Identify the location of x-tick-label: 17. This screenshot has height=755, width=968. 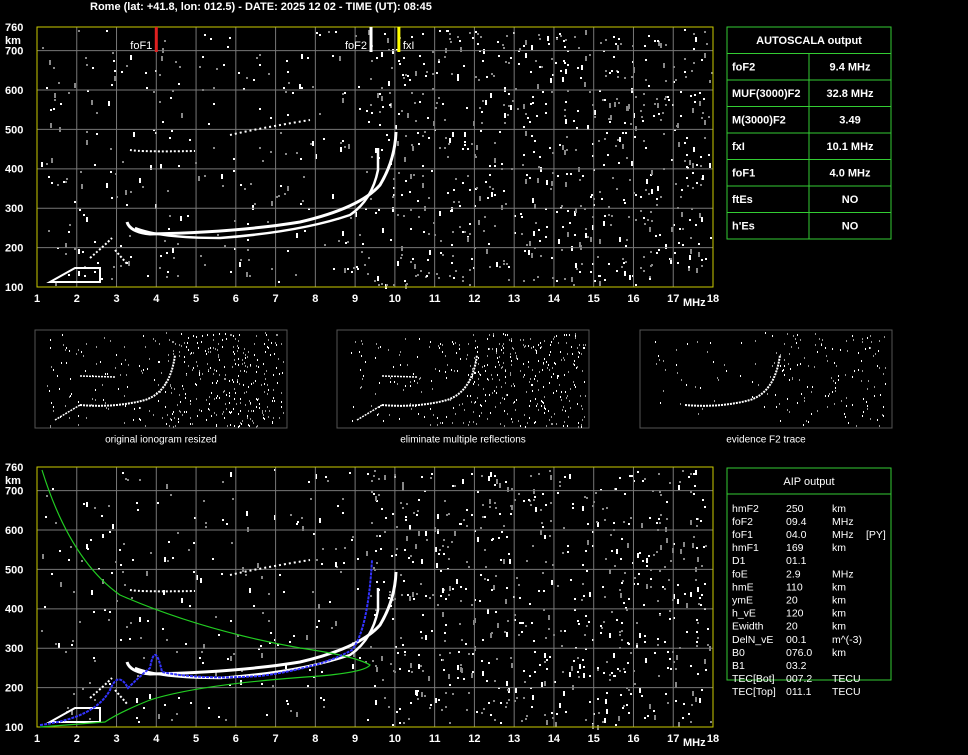
(673, 739).